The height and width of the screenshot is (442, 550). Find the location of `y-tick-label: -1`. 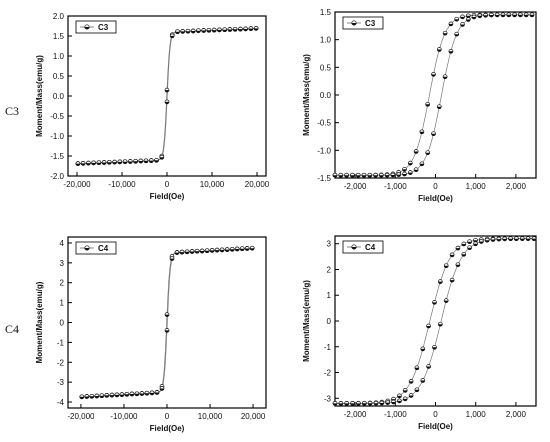

y-tick-label: -1 is located at coordinates (61, 342).